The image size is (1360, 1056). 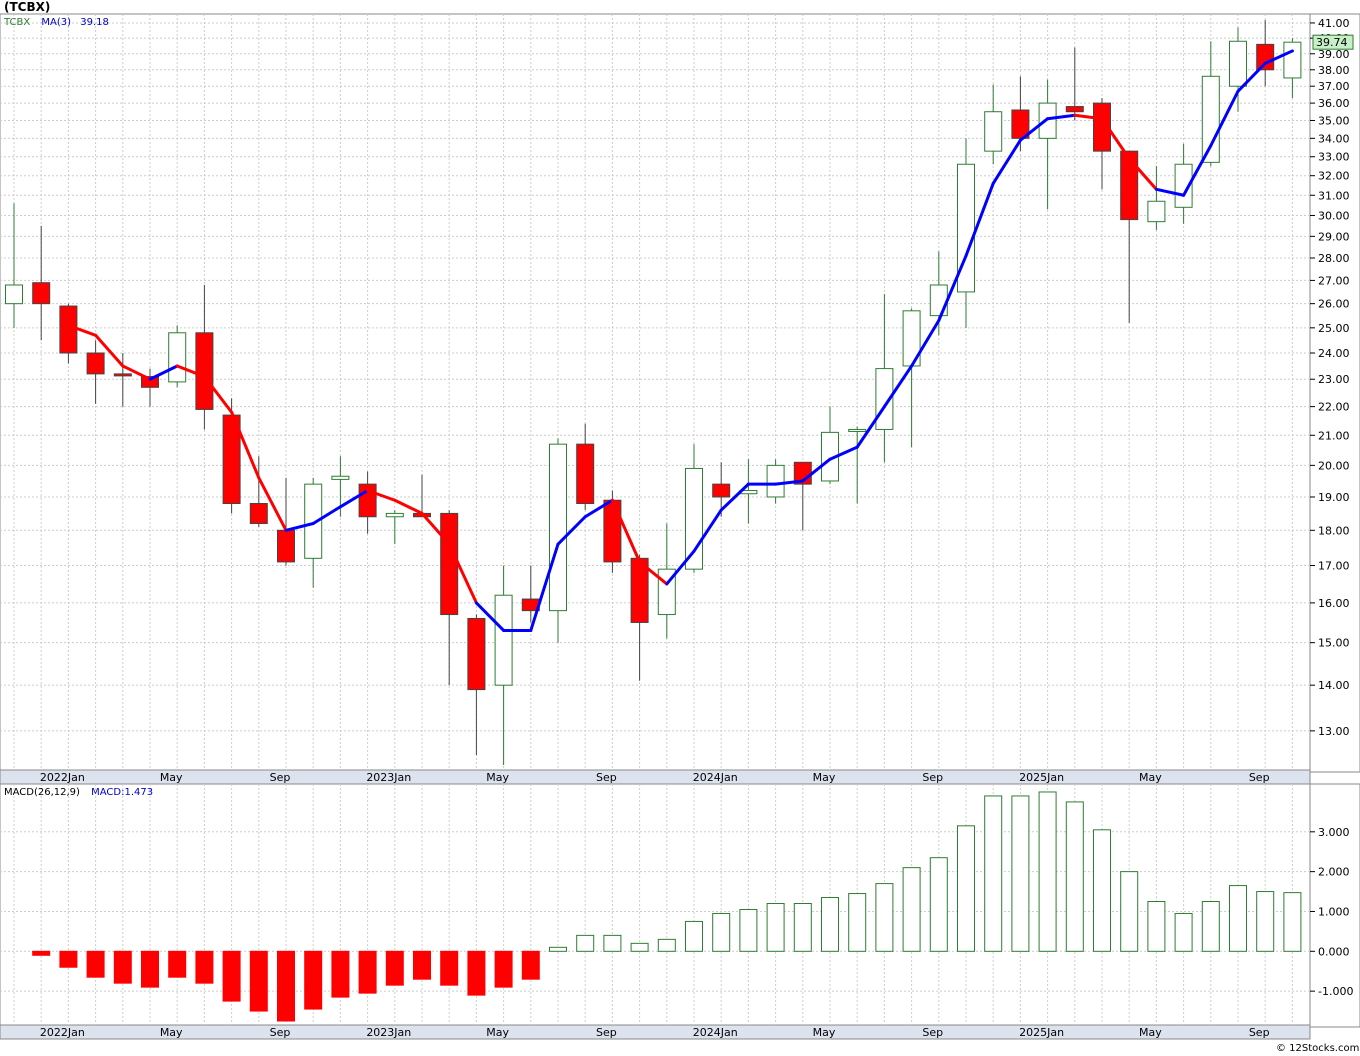 I want to click on price-y-tick-label: 18.00, so click(x=1334, y=530).